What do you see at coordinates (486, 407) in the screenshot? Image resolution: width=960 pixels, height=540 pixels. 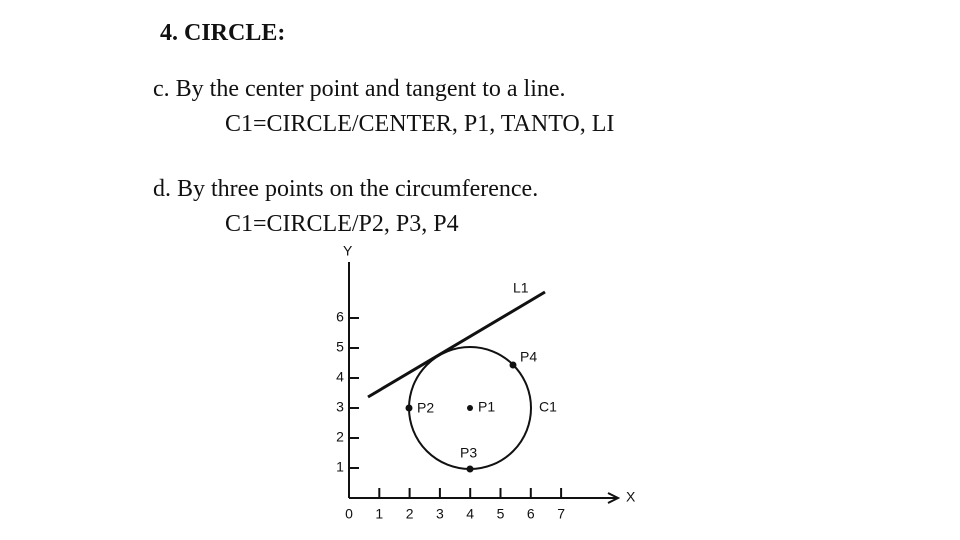 I see `point-label: P1` at bounding box center [486, 407].